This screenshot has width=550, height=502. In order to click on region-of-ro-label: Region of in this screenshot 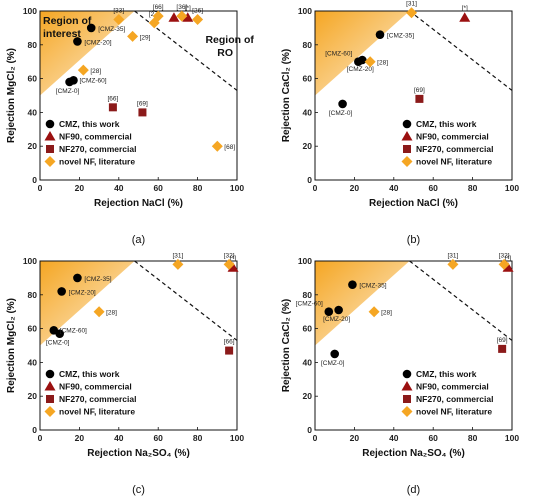, I will do `click(229, 40)`.